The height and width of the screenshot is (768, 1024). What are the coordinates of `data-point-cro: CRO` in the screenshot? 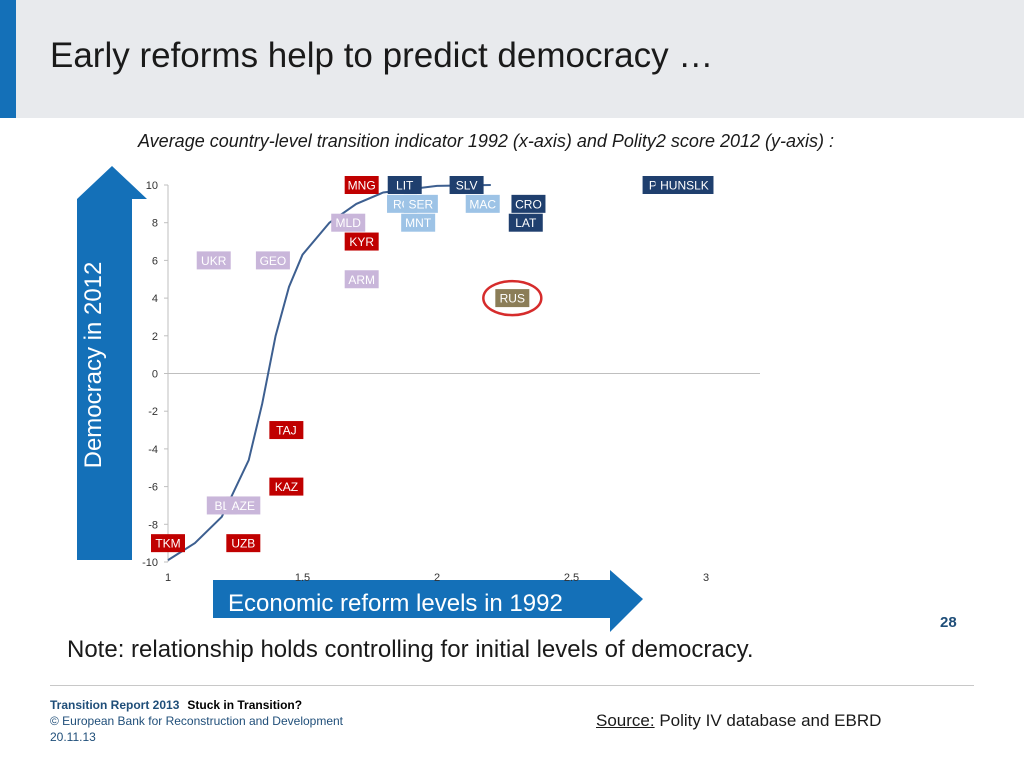 It's located at (528, 203).